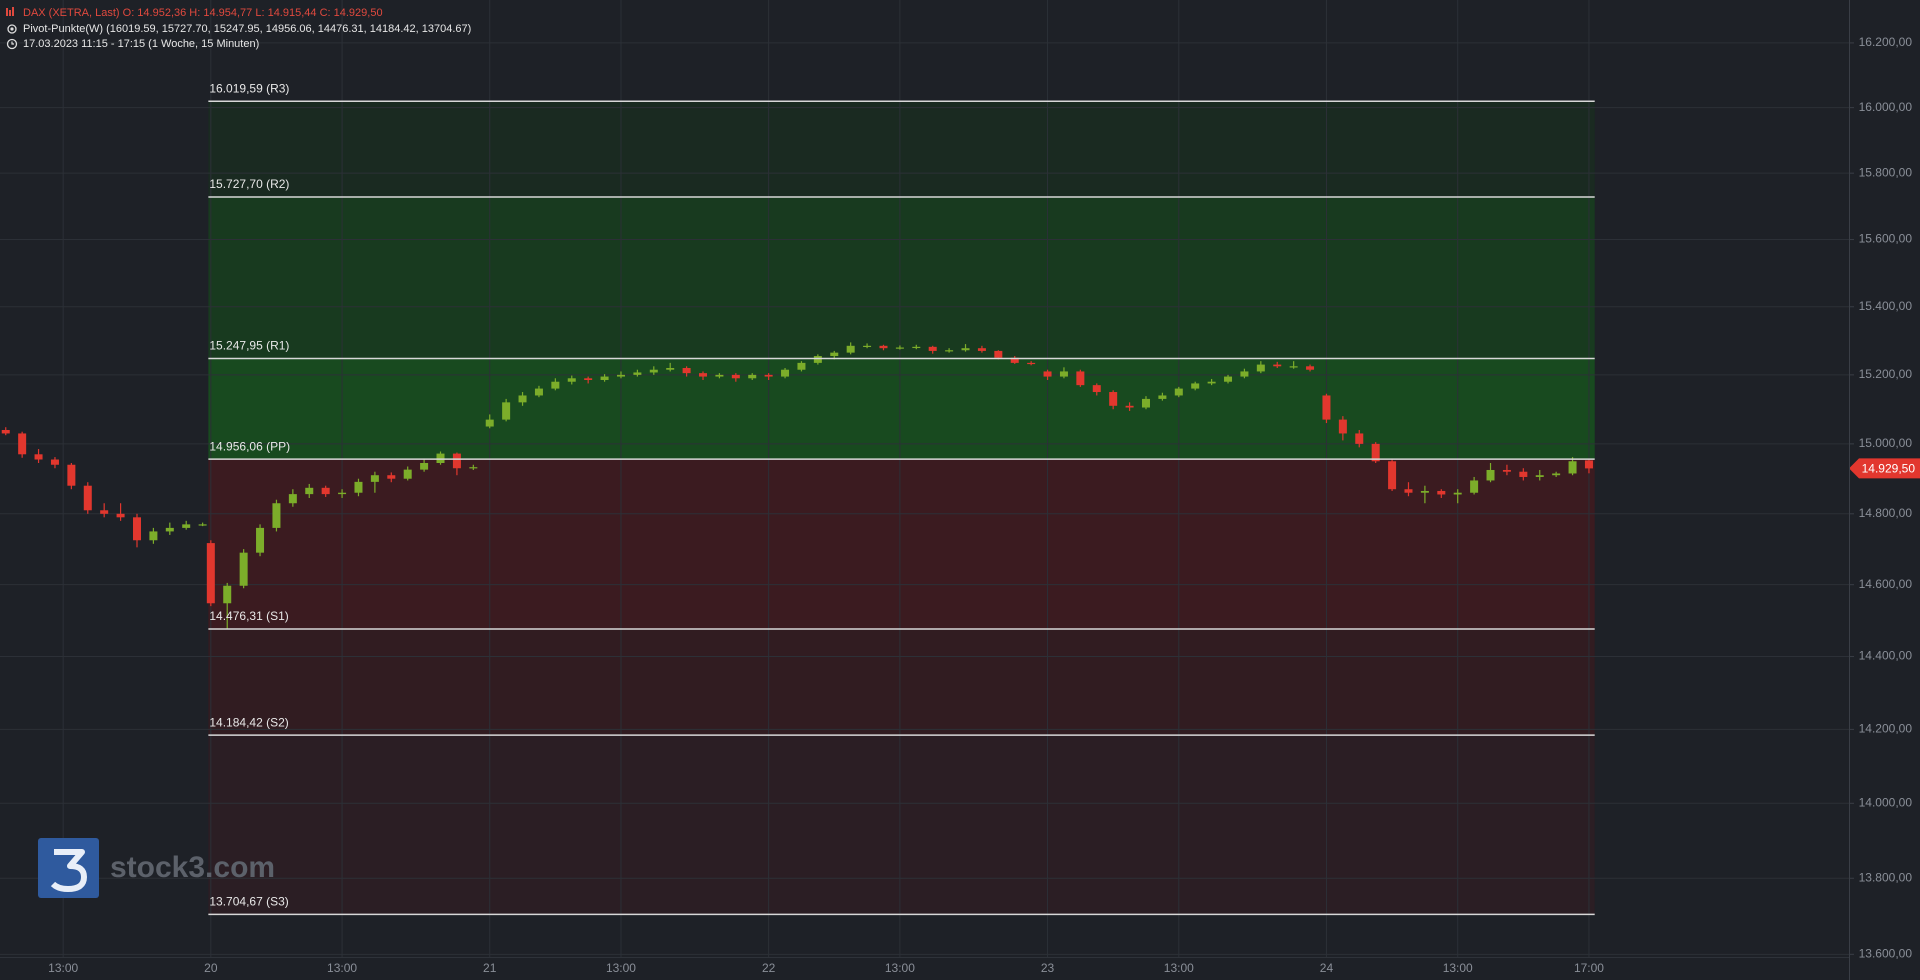 This screenshot has height=980, width=1920. What do you see at coordinates (249, 184) in the screenshot?
I see `pivot-label: 15.727,70 (R2)` at bounding box center [249, 184].